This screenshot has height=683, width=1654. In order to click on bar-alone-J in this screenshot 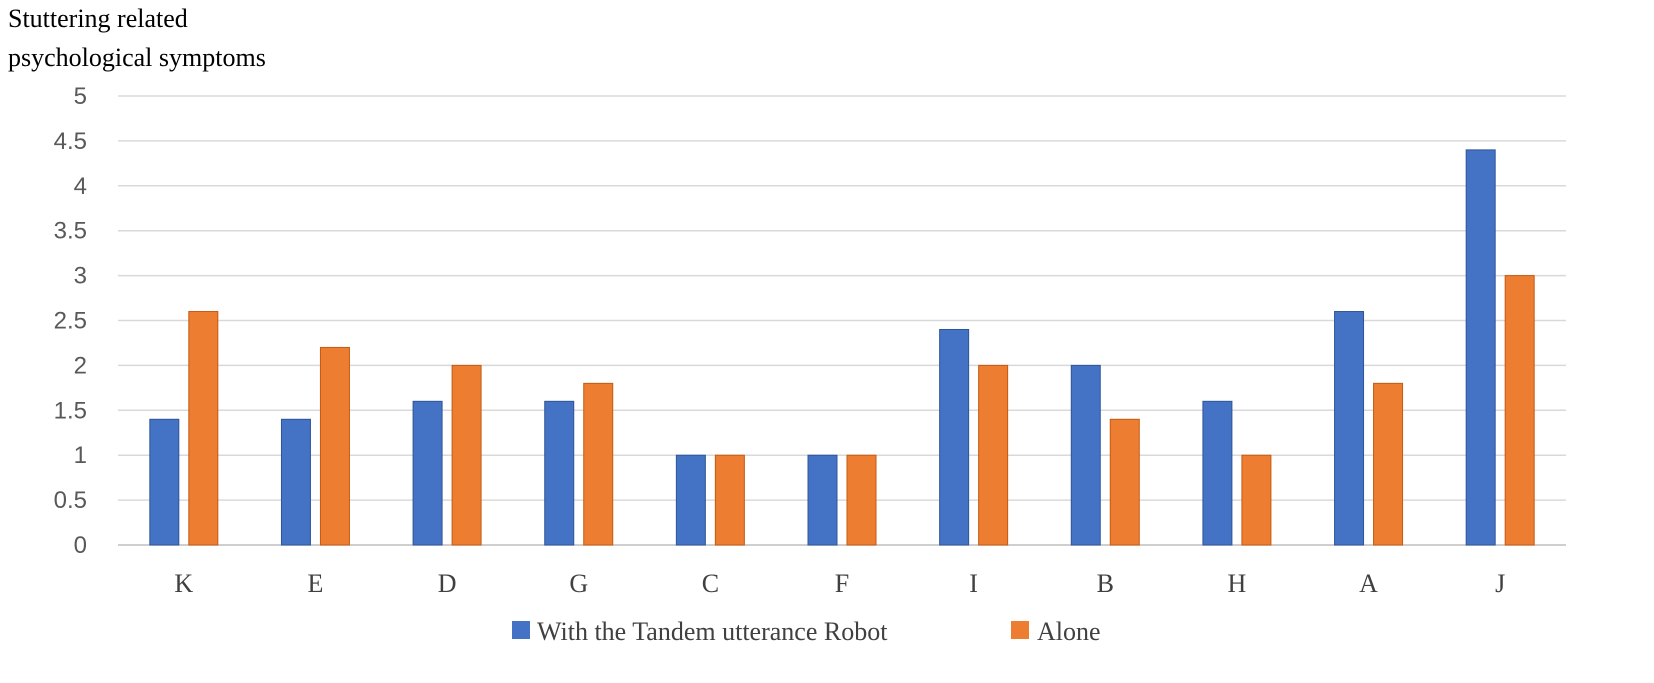, I will do `click(1519, 410)`.